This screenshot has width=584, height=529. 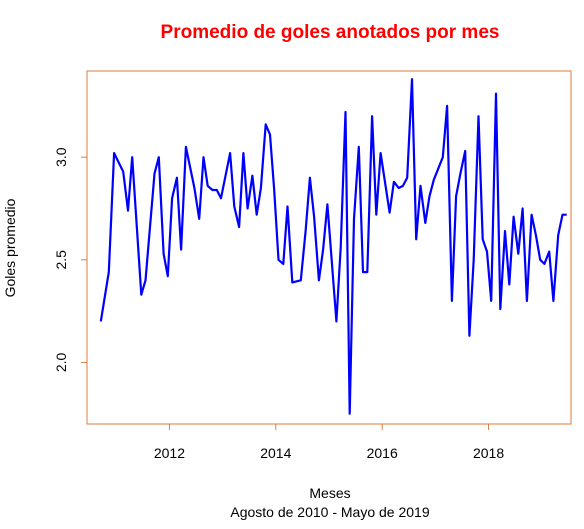 What do you see at coordinates (382, 453) in the screenshot?
I see `x-tick-label: 2016` at bounding box center [382, 453].